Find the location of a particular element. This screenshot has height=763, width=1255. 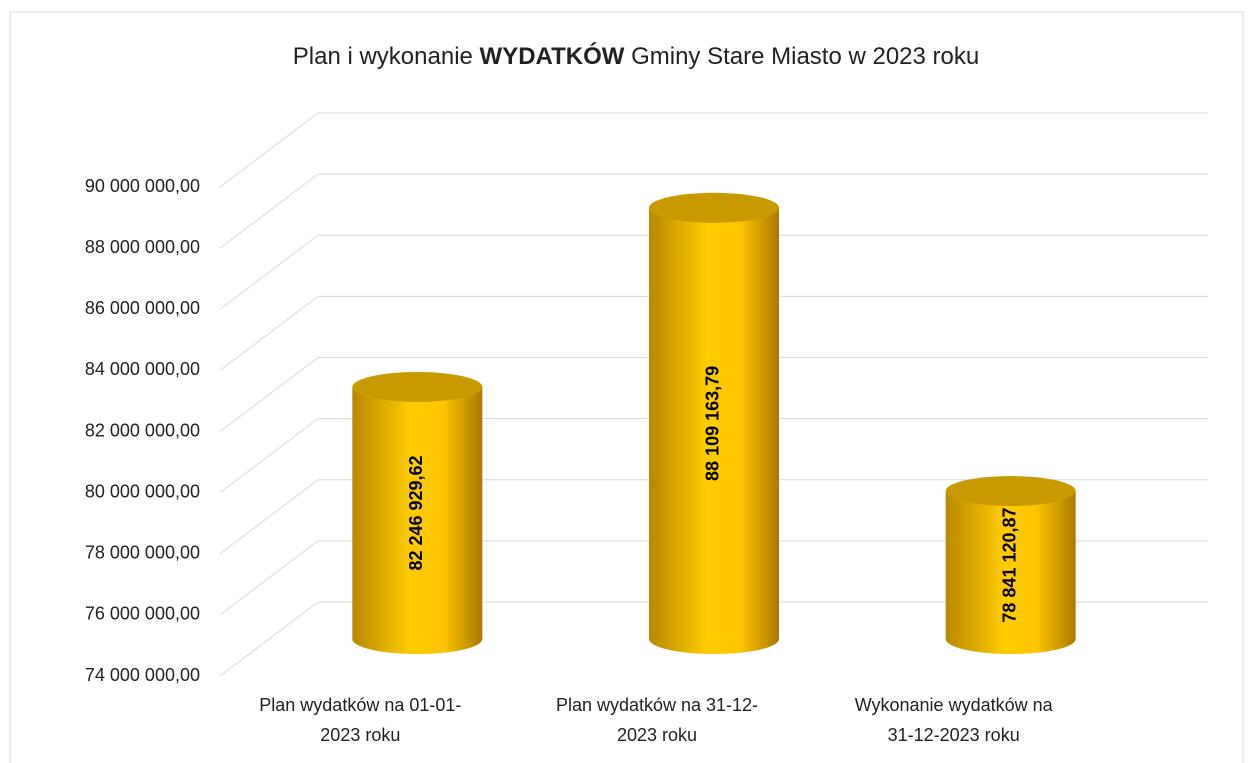

data-label: 88 109 163,79 is located at coordinates (713, 423).